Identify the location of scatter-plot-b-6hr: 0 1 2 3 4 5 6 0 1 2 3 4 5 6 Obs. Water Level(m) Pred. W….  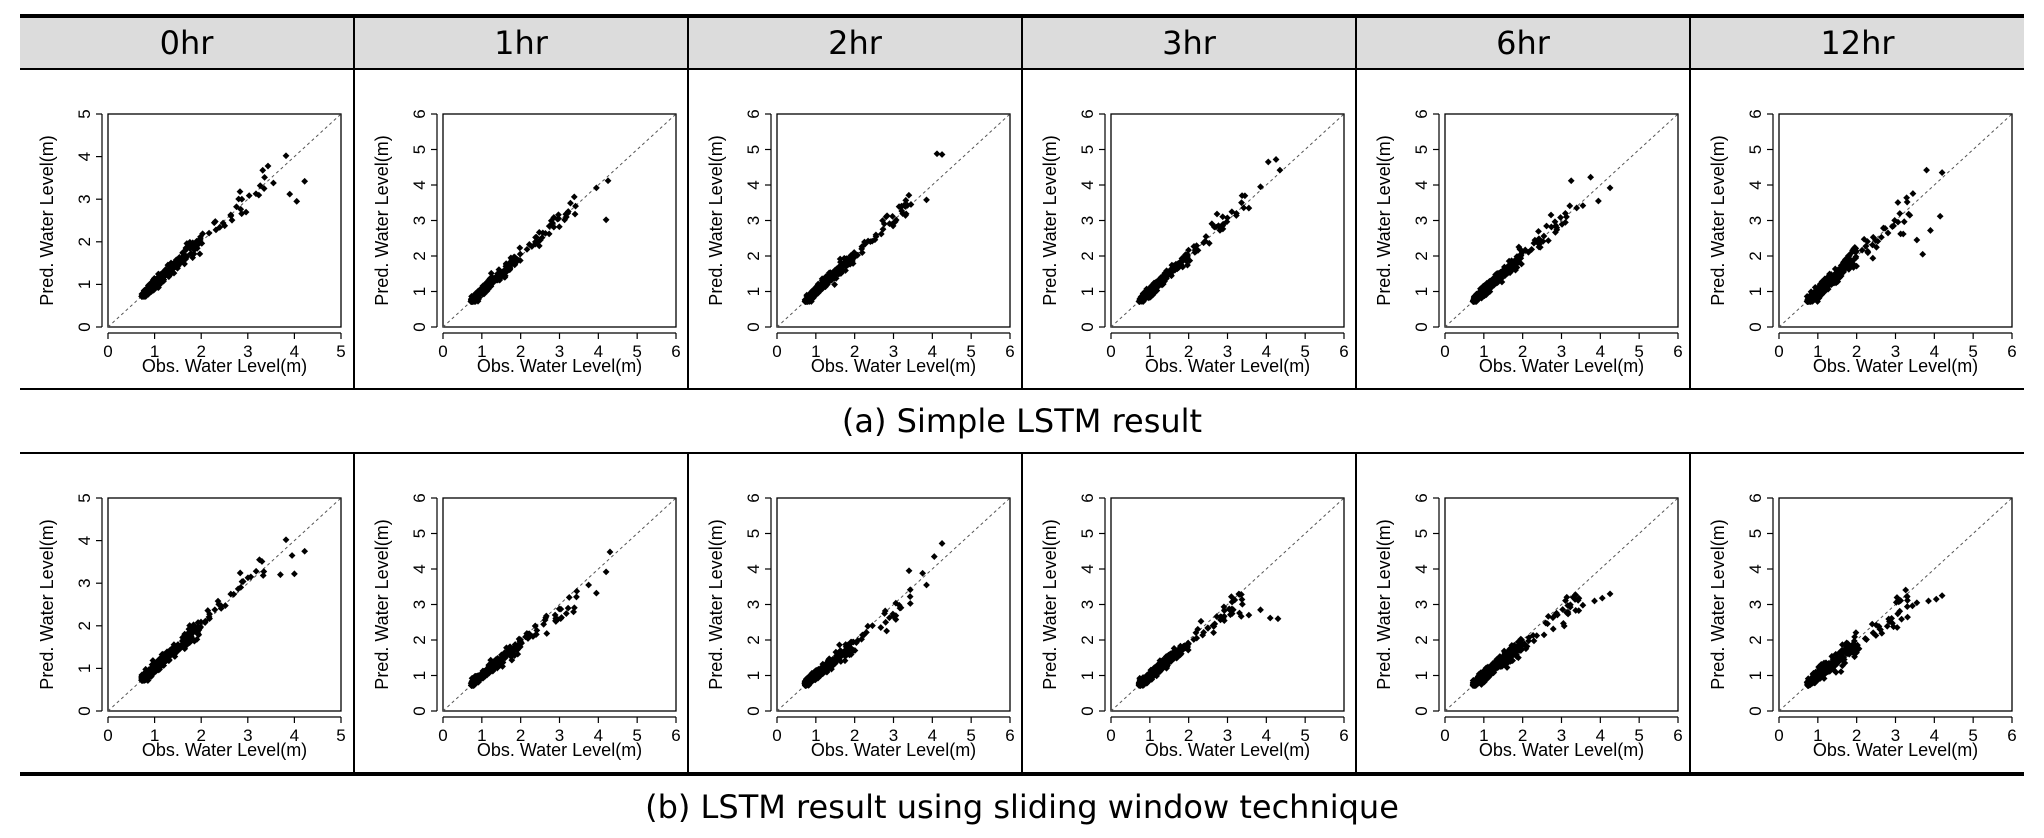
(1528, 626).